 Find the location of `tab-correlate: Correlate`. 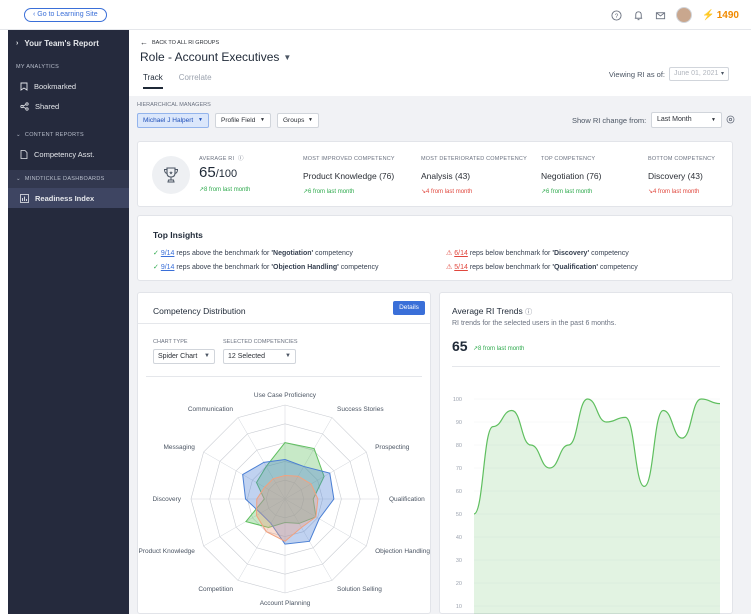

tab-correlate: Correlate is located at coordinates (195, 77).